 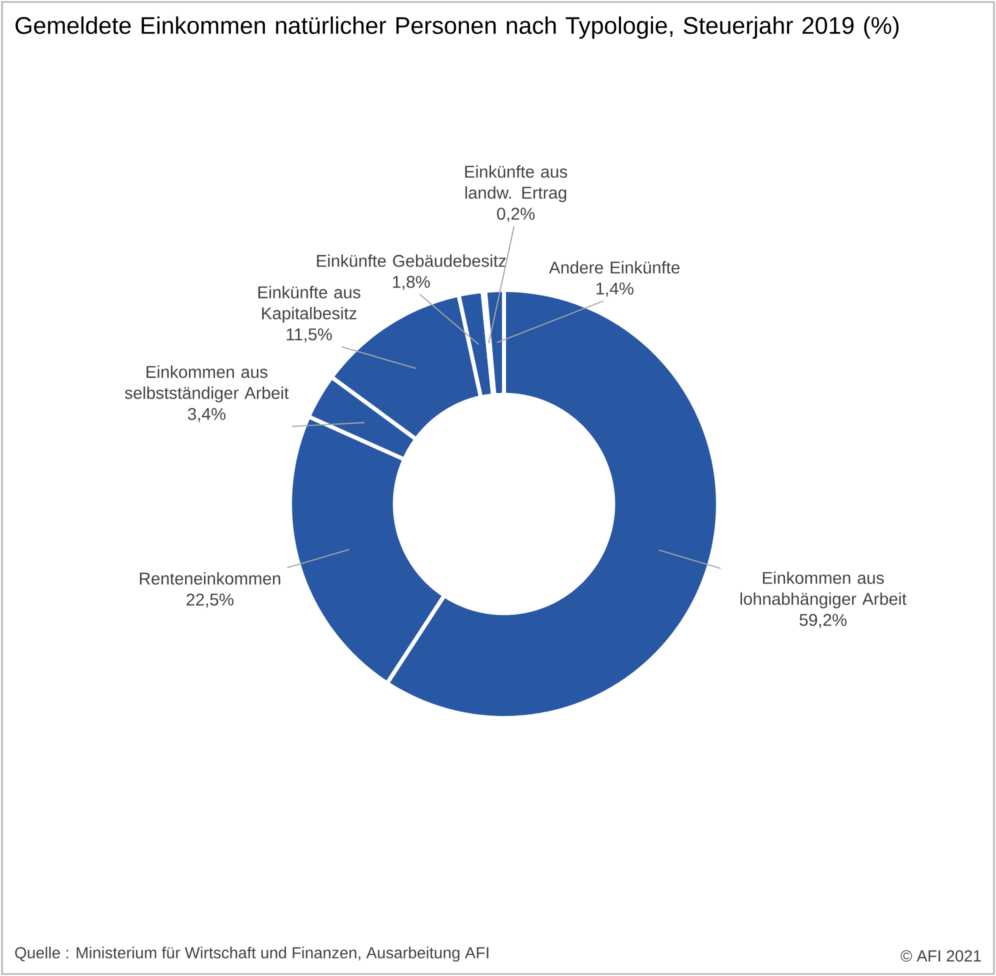 I want to click on slice-label: Einkommen aus selbstständiger Arbeit, so click(x=206, y=384).